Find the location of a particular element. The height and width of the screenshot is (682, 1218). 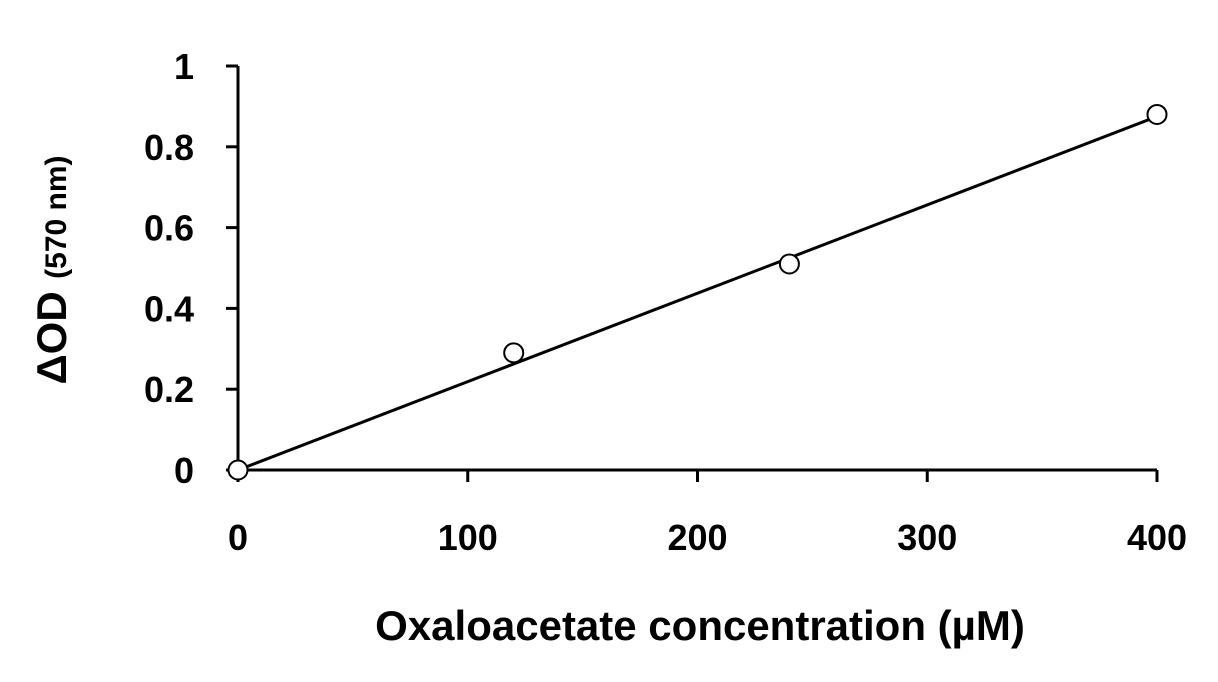

x-tick-label: 400 is located at coordinates (1157, 537).